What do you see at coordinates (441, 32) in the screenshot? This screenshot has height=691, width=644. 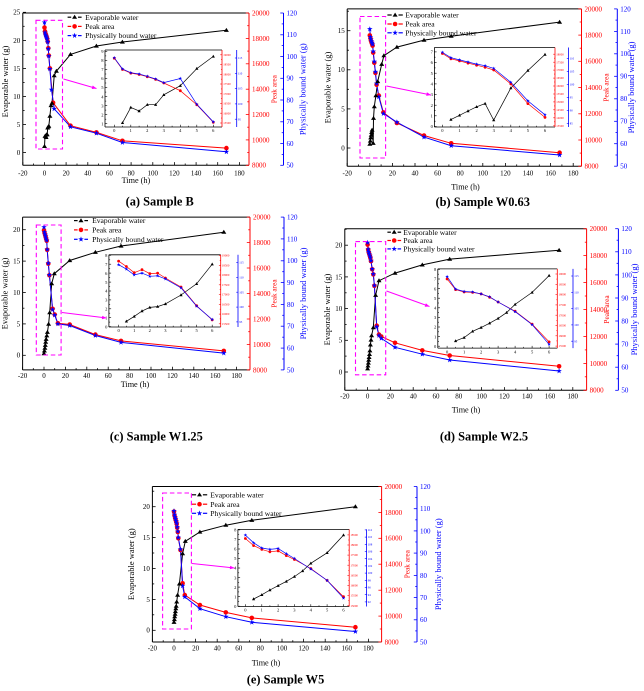 I see `svg-text: Physically bound water` at bounding box center [441, 32].